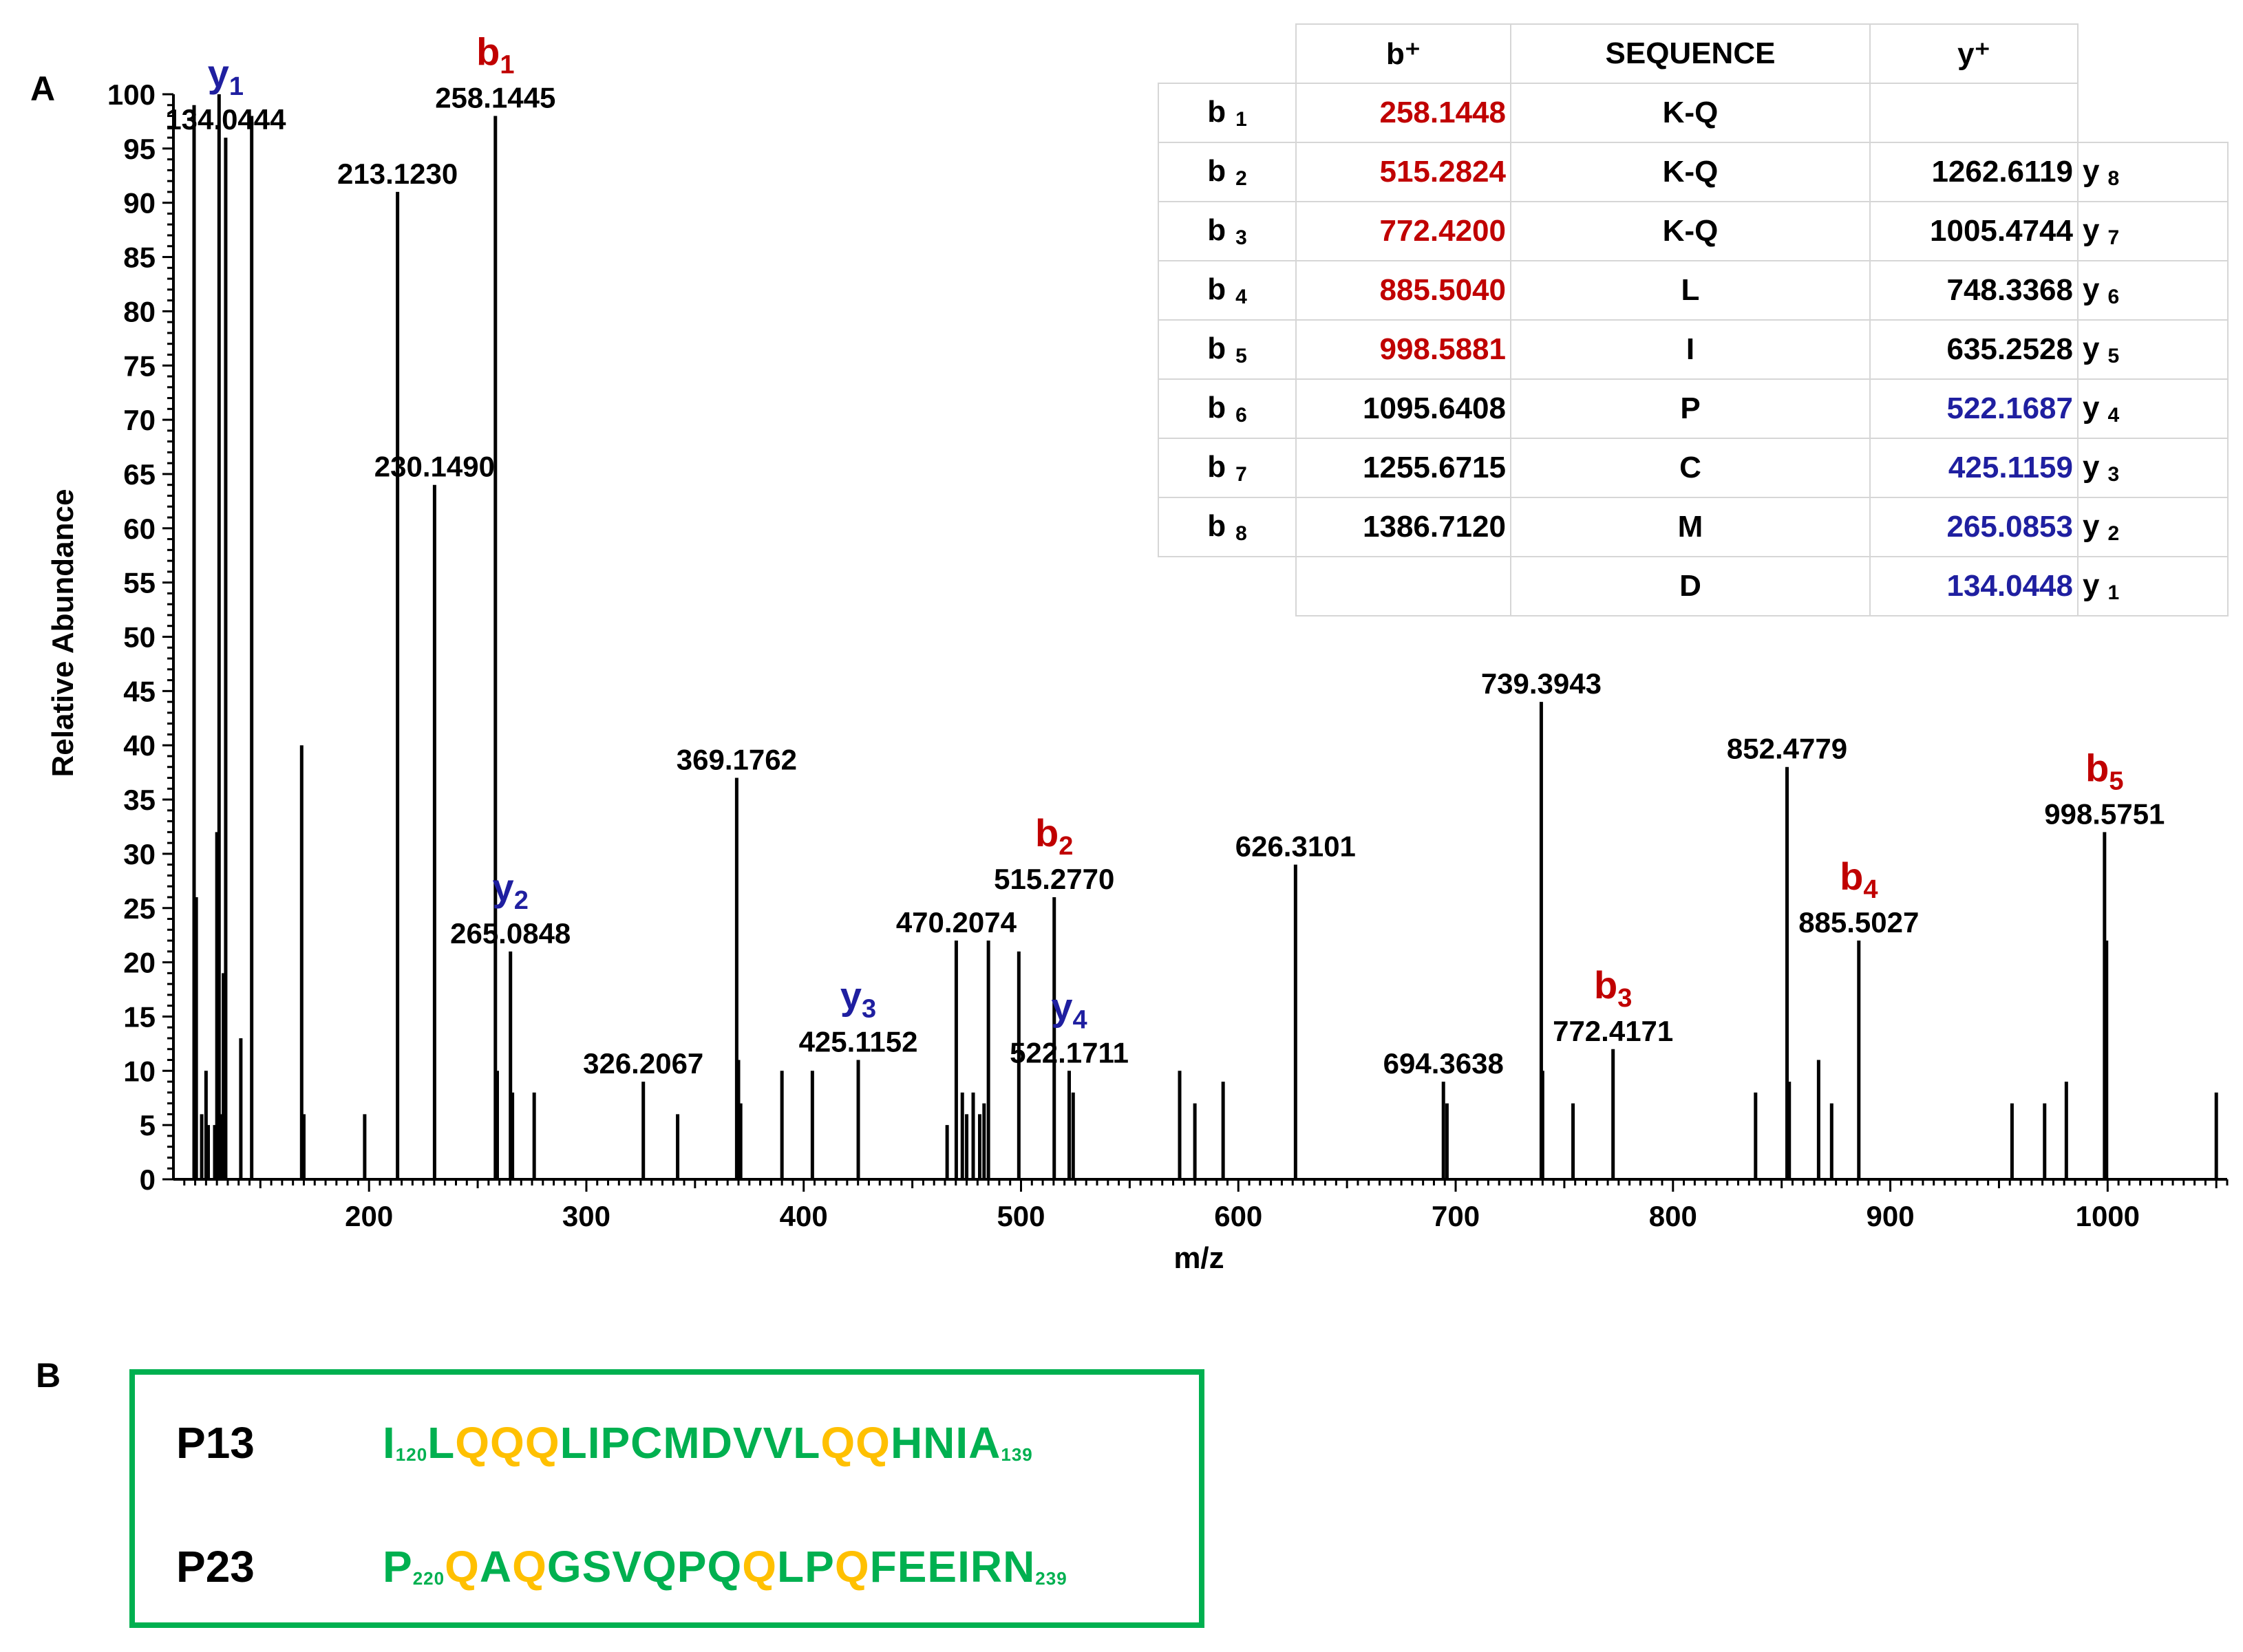 This screenshot has height=1652, width=2243. Describe the element at coordinates (139, 963) in the screenshot. I see `y-tick-label: 20` at that location.